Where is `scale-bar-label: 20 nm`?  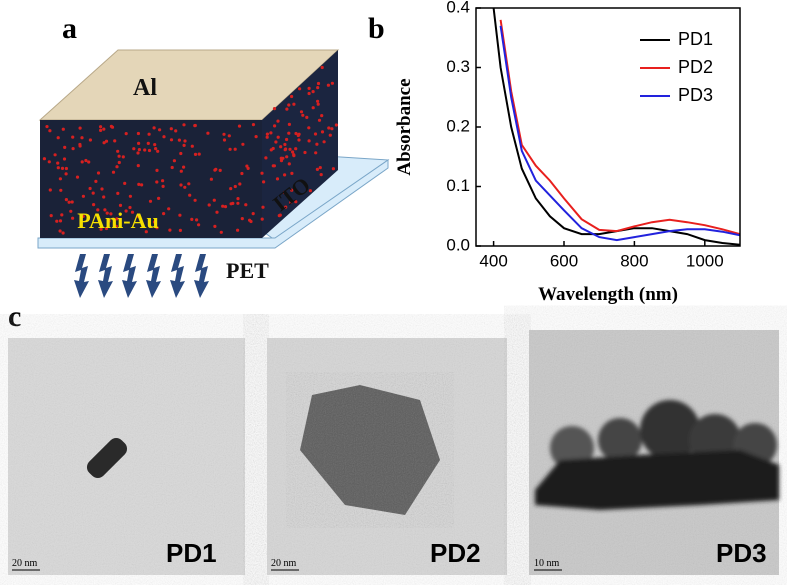
scale-bar-label: 20 nm is located at coordinates (25, 563).